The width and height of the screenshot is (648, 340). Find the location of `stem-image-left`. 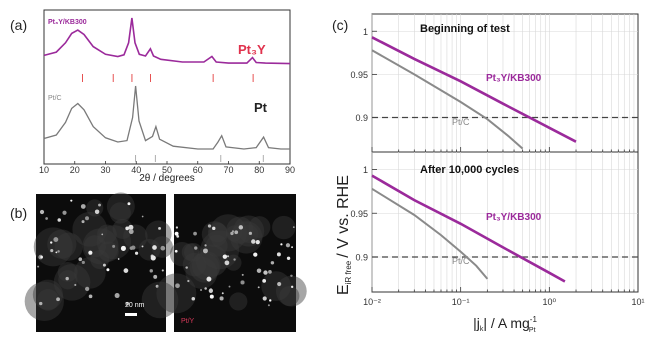

stem-image-left is located at coordinates (101, 263).